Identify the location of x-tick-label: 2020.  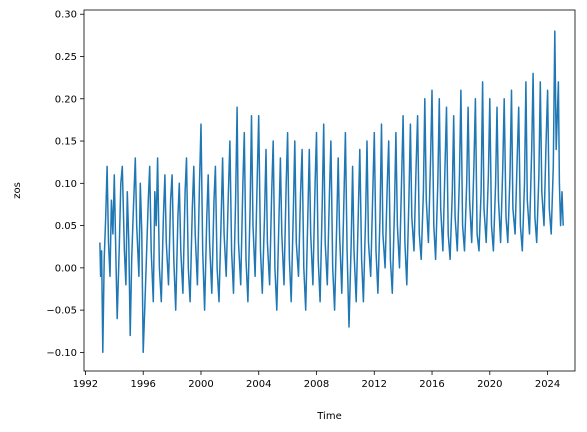
(489, 384).